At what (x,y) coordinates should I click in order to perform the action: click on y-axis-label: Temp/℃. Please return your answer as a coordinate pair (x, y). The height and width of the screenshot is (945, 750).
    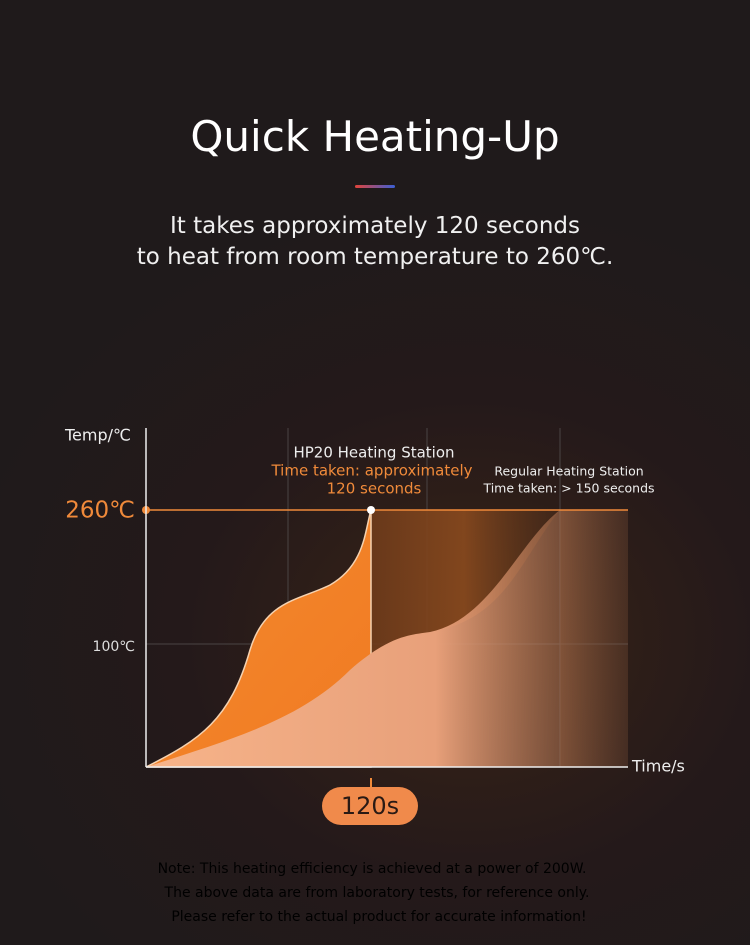
    Looking at the image, I should click on (97, 435).